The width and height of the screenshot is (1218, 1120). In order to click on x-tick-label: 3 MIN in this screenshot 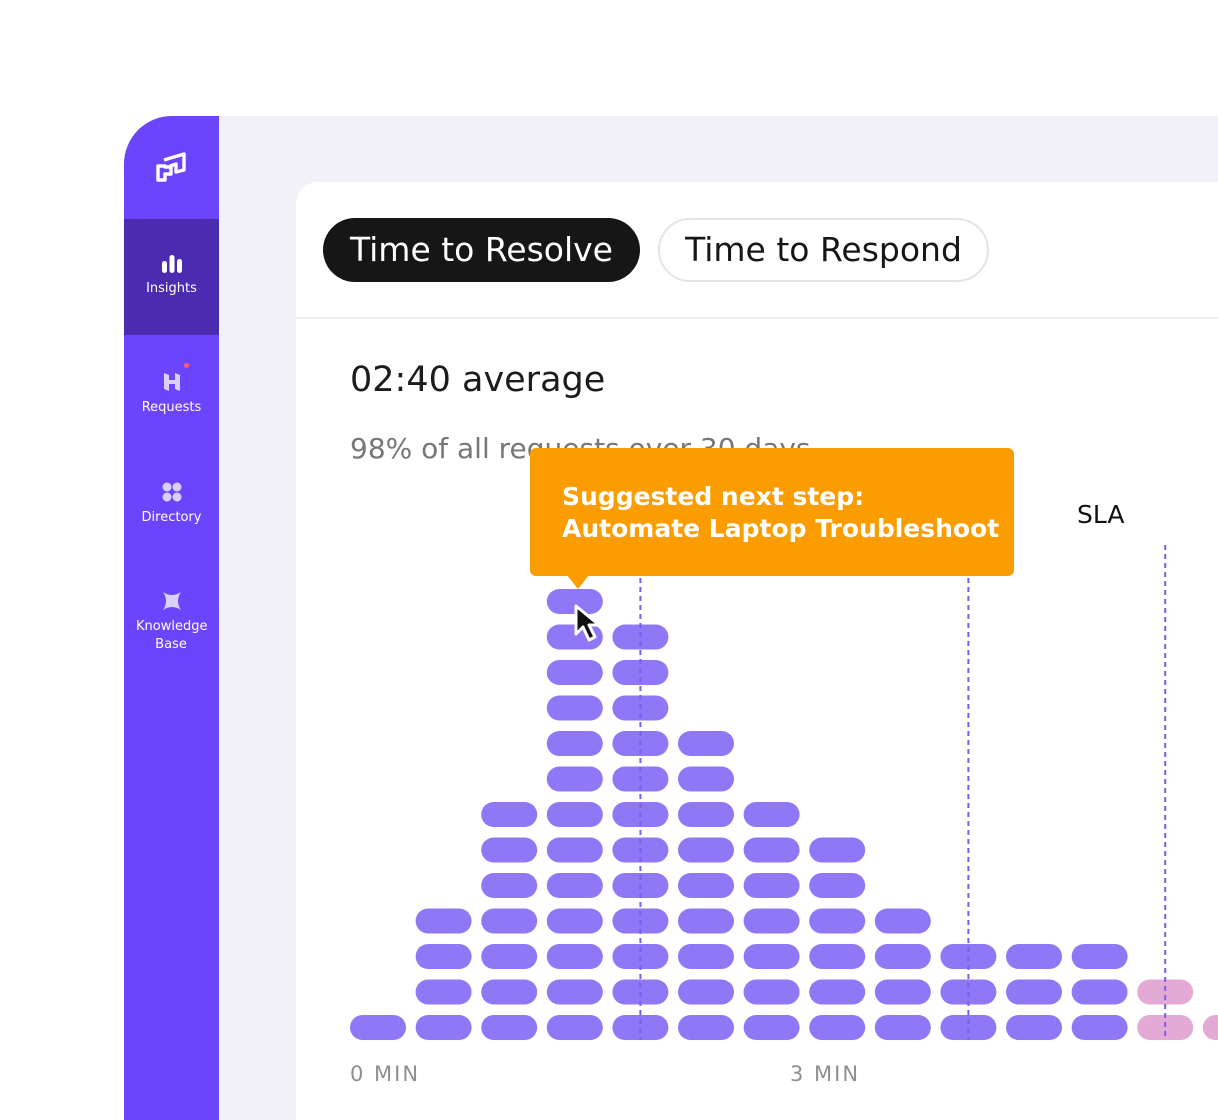, I will do `click(825, 1074)`.